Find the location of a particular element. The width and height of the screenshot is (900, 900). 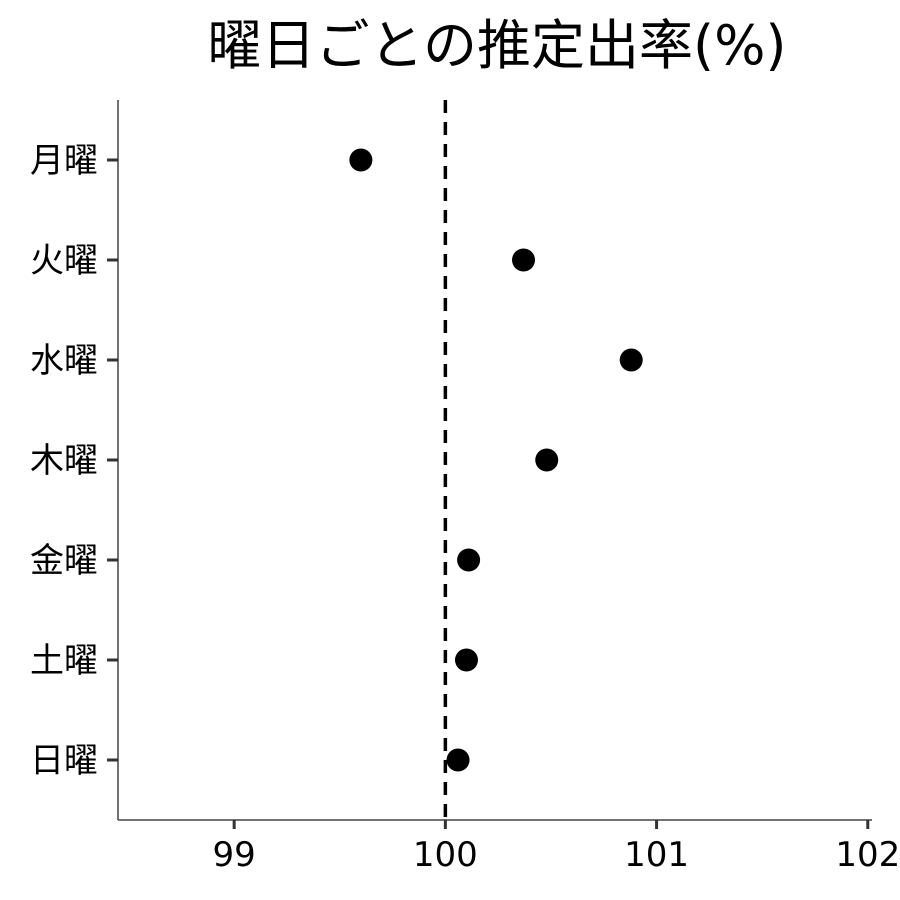

y-tick-label: 木曜 is located at coordinates (64, 461).